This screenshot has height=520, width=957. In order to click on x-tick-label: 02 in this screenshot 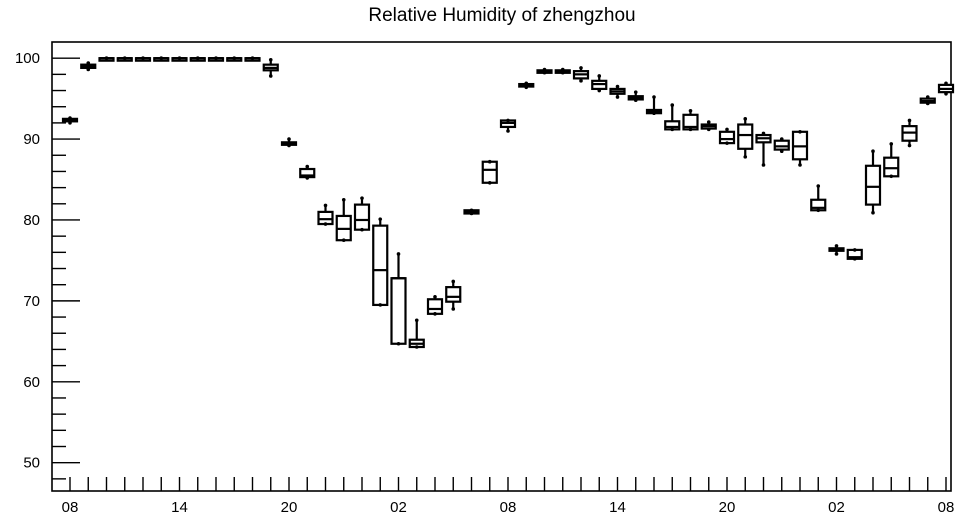, I will do `click(836, 507)`.